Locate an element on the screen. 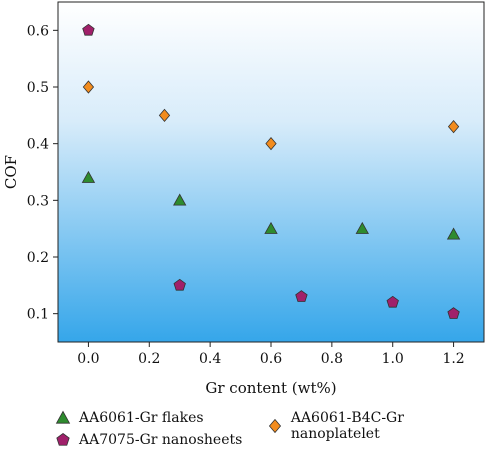 The image size is (500, 450). legend-item-0: AA6061-Gr flakes is located at coordinates (129, 418).